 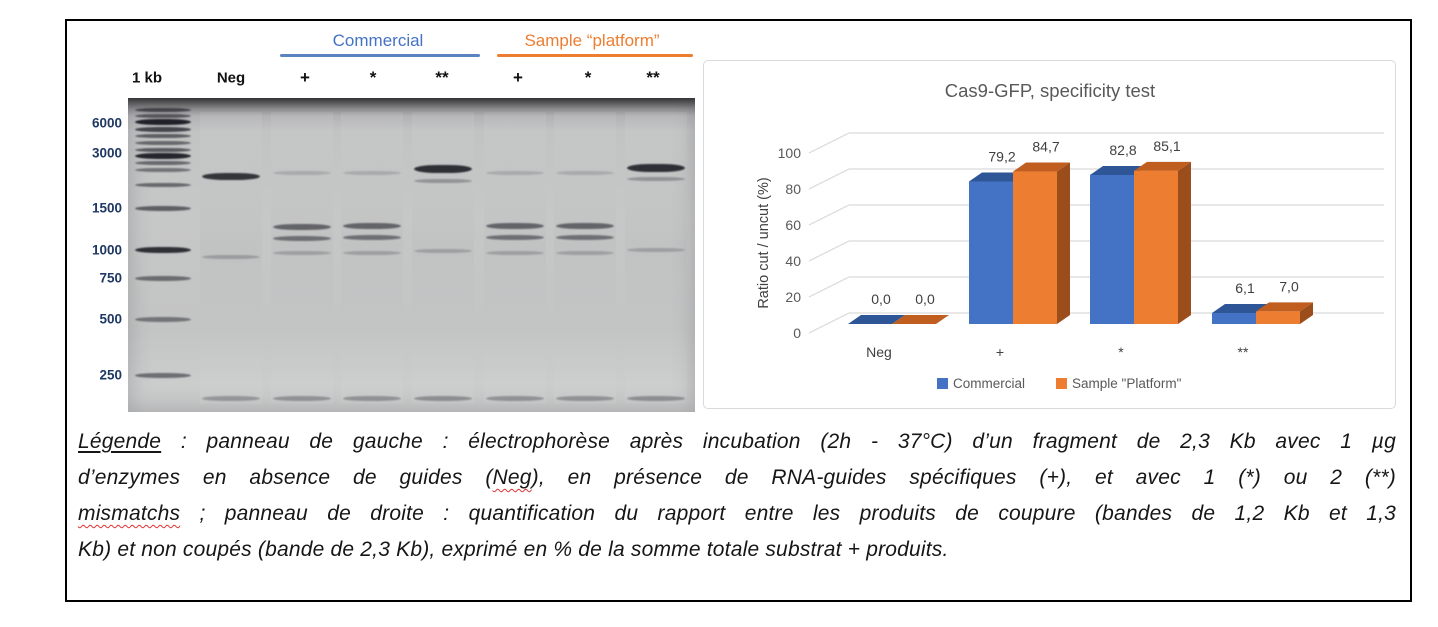 I want to click on value-label: 82,8, so click(x=1122, y=150).